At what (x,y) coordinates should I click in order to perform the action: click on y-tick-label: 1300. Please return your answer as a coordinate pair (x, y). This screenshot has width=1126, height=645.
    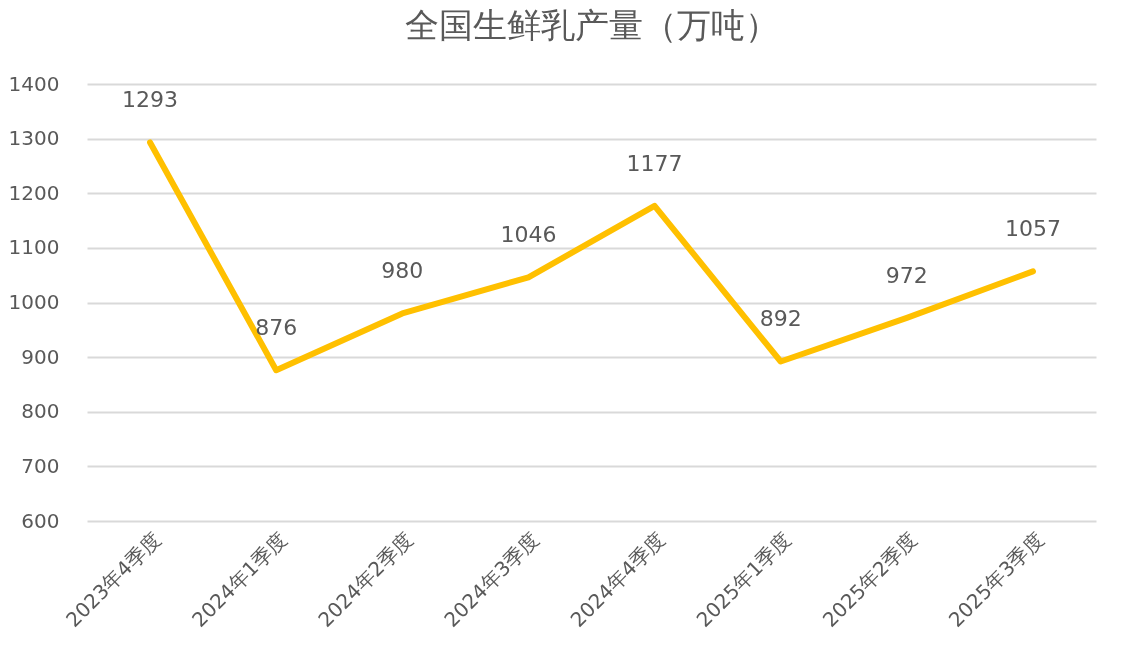
    Looking at the image, I should click on (34, 138).